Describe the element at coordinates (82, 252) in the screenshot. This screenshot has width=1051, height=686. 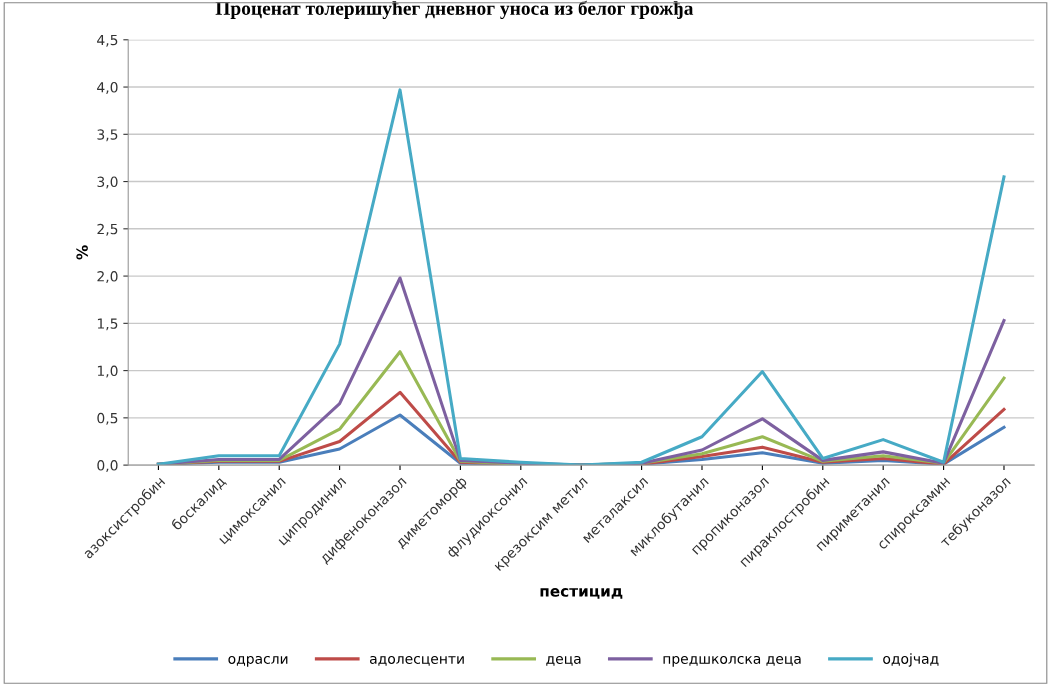
I see `y-axis-title: %` at that location.